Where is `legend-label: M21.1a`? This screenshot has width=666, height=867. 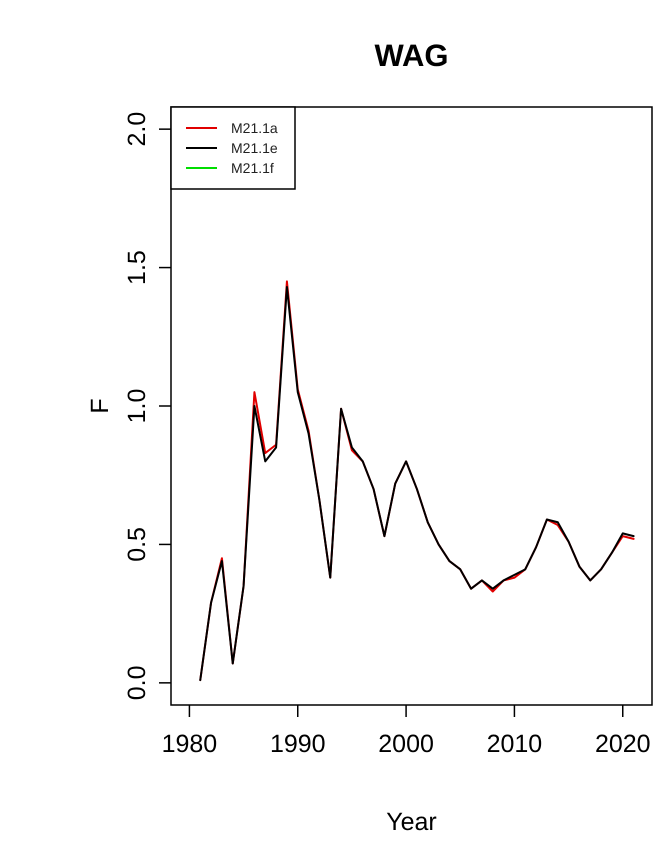
legend-label: M21.1a is located at coordinates (254, 128).